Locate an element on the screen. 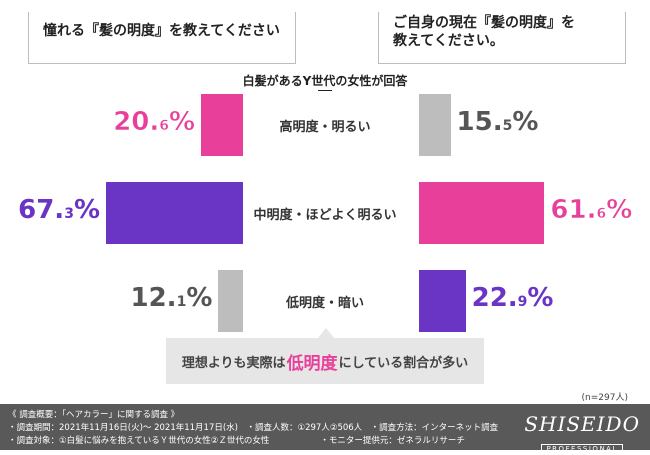 This screenshot has width=650, height=455. value-current-high: 15.5% is located at coordinates (498, 122).